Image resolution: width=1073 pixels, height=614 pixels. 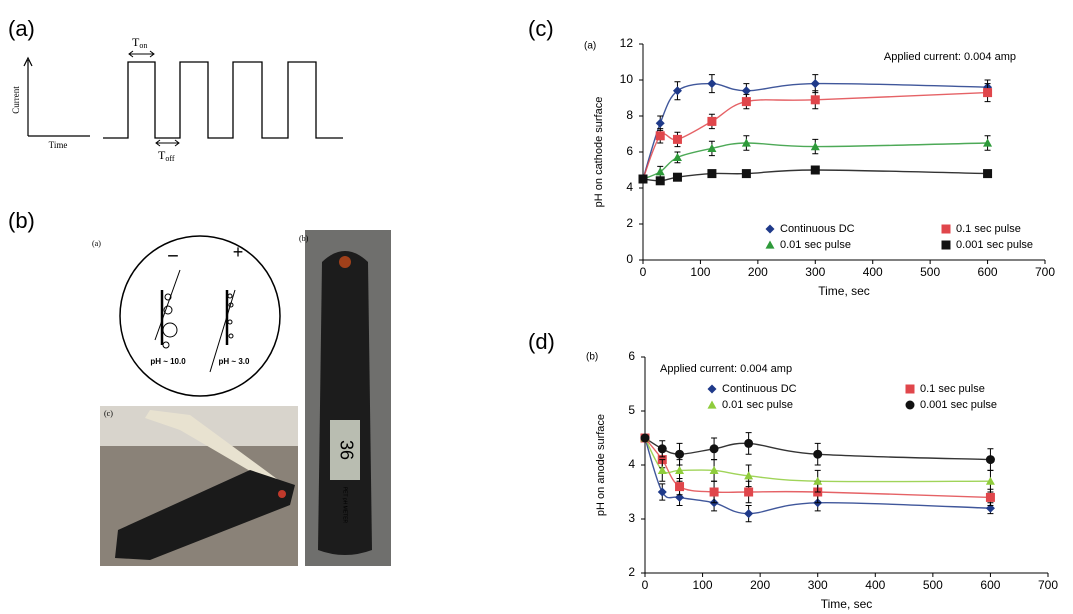 What do you see at coordinates (629, 259) in the screenshot?
I see `y-tick-label: 0` at bounding box center [629, 259].